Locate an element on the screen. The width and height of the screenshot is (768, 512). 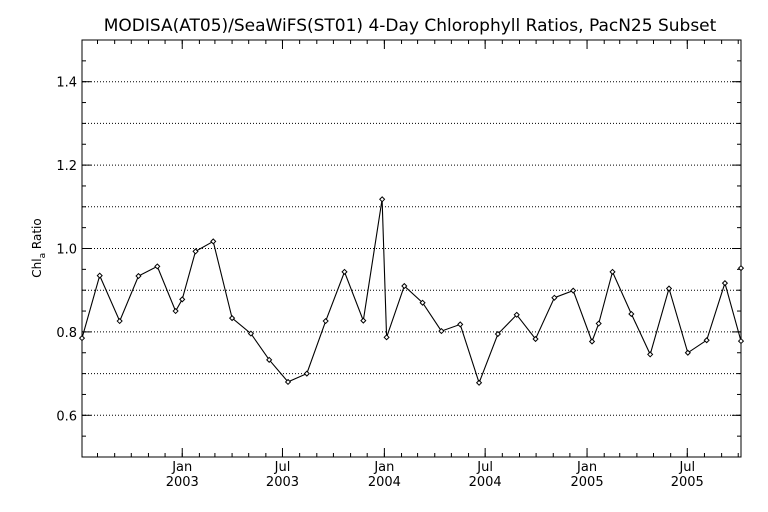
y-axis-label: Chla Ratio is located at coordinates (39, 247).